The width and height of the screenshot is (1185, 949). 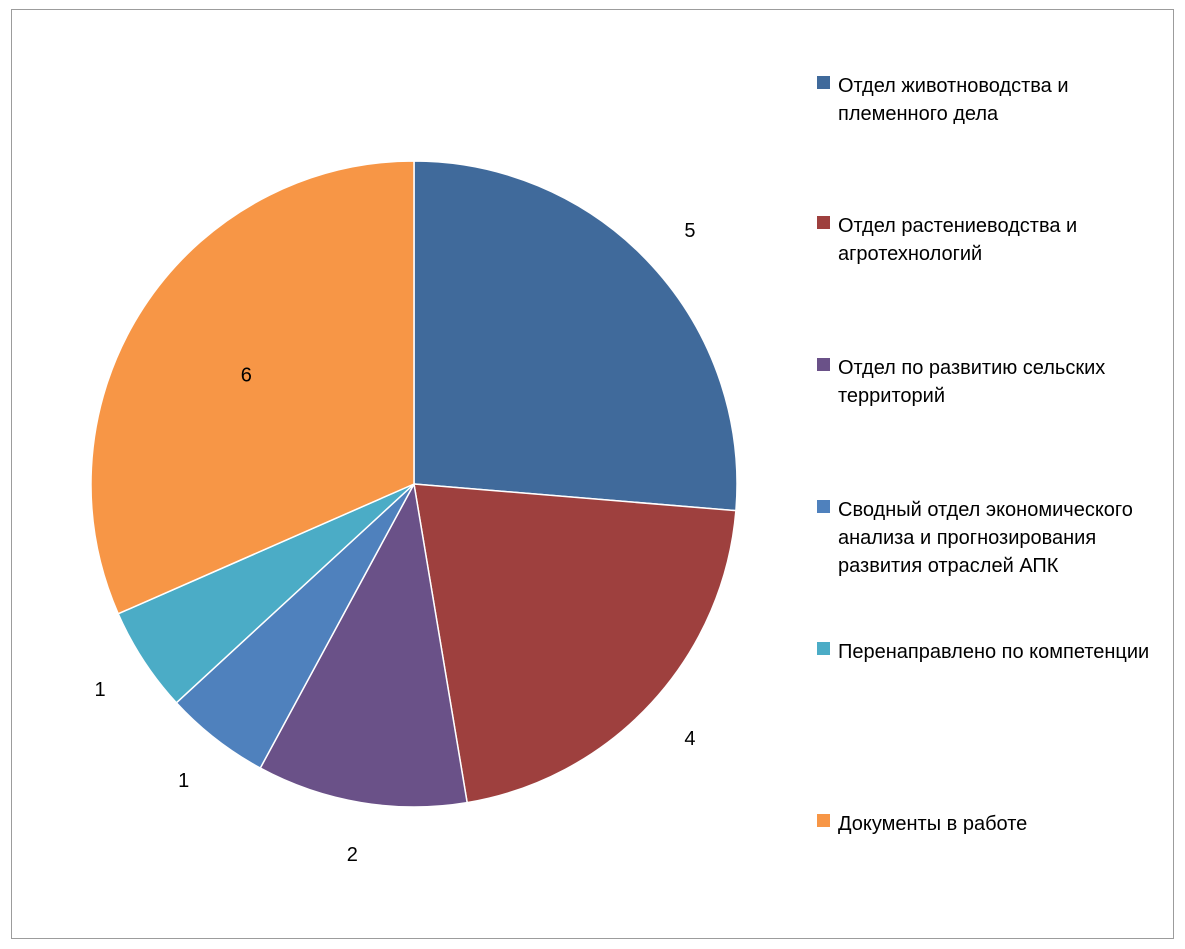 I want to click on data-label-6: 6, so click(x=246, y=375).